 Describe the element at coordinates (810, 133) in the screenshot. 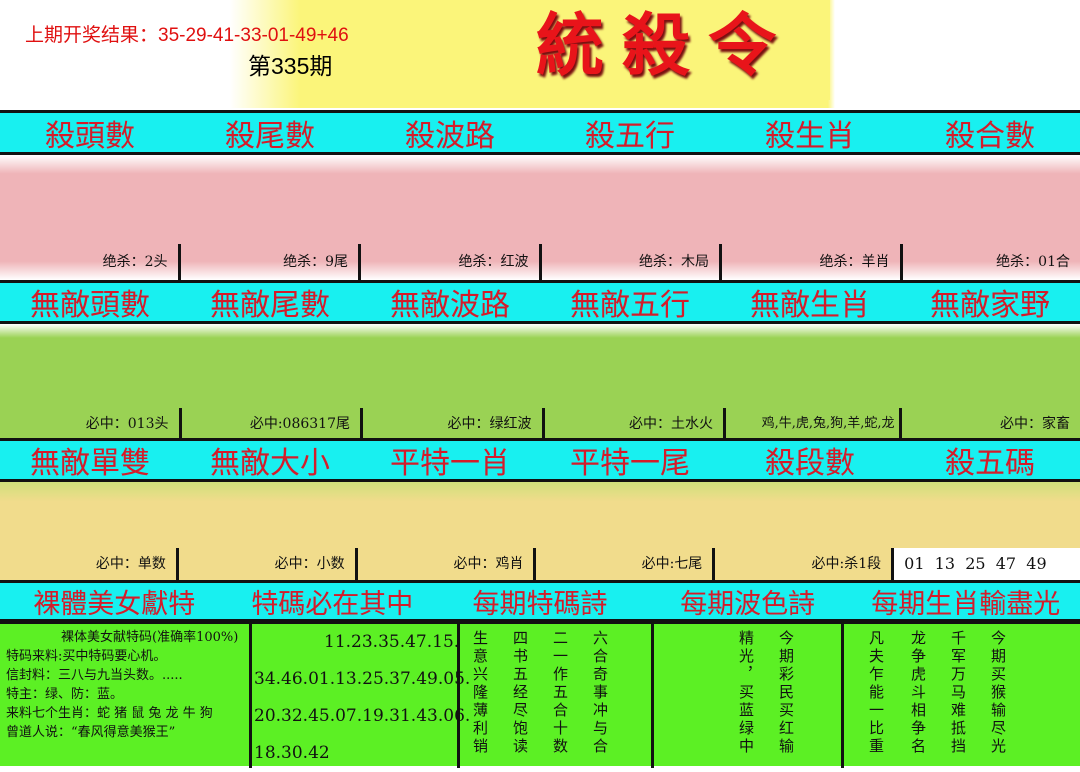

I see `band-heading: 殺生肖` at that location.